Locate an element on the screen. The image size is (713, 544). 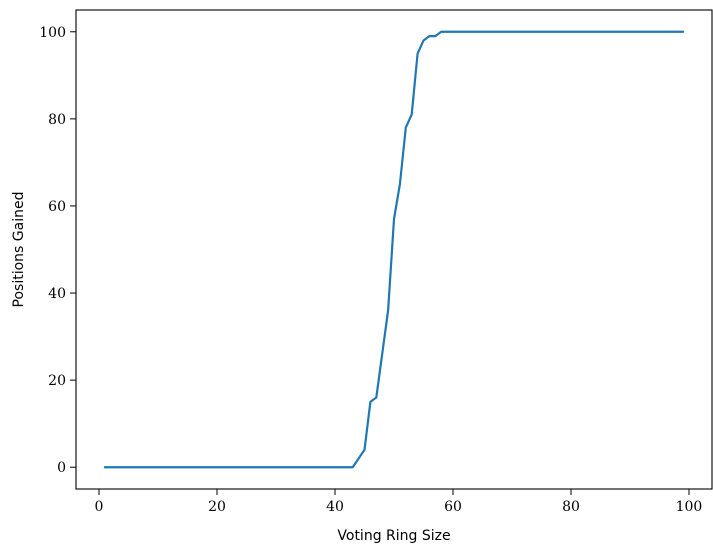
y-tick-label: 100 is located at coordinates (52, 33).